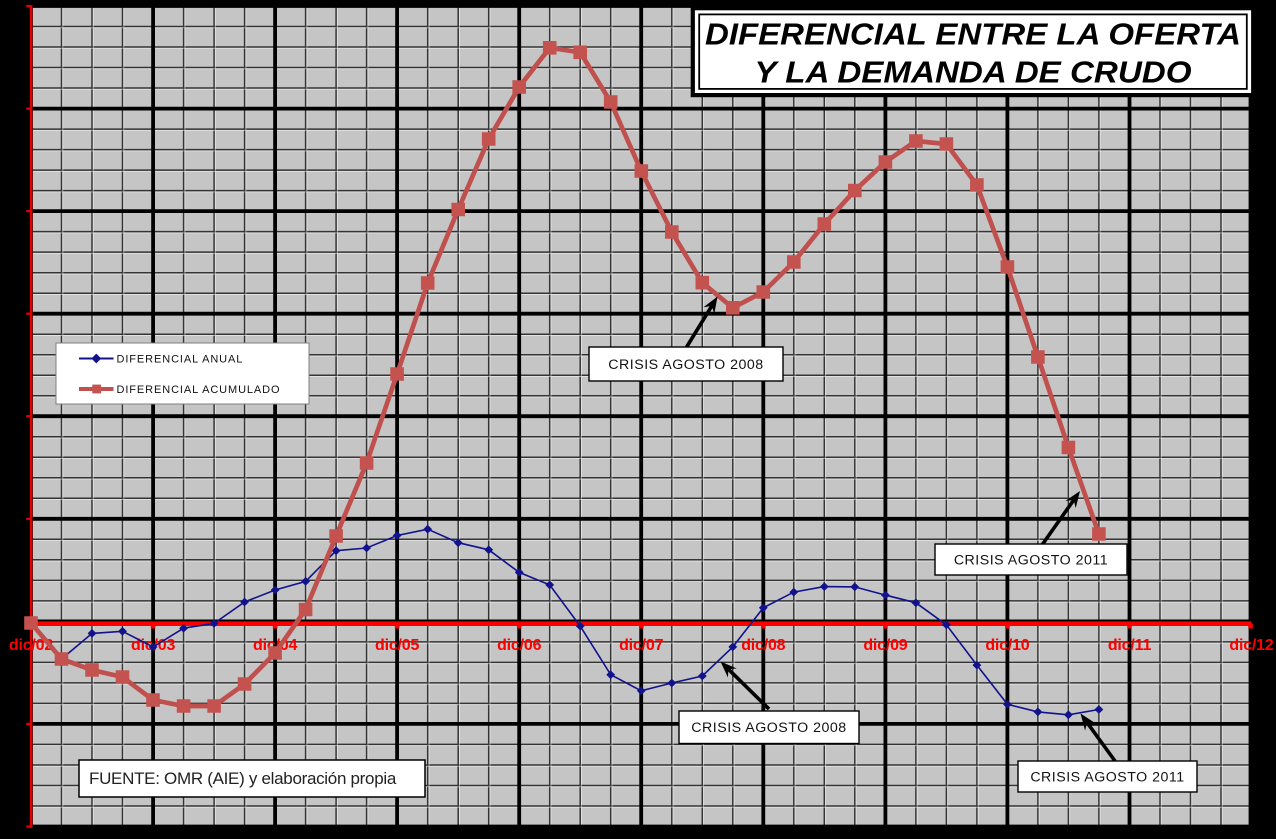  Describe the element at coordinates (1007, 645) in the screenshot. I see `svg-text: dic/10` at that location.